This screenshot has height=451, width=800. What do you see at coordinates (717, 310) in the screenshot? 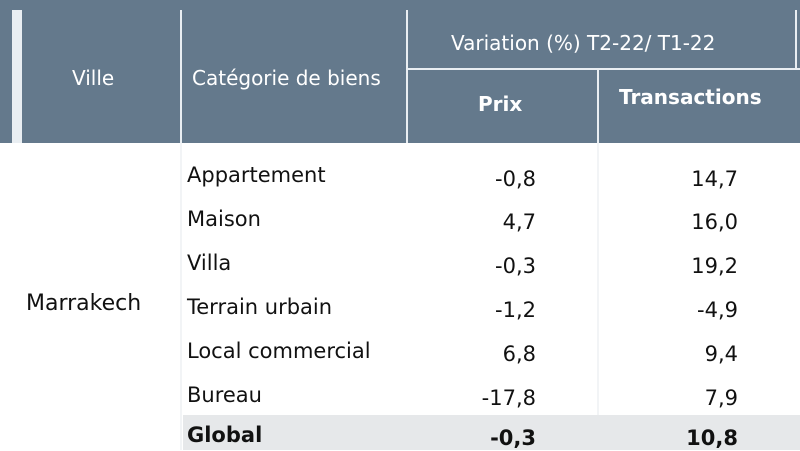
I see `row-transactions: -4,9` at bounding box center [717, 310].